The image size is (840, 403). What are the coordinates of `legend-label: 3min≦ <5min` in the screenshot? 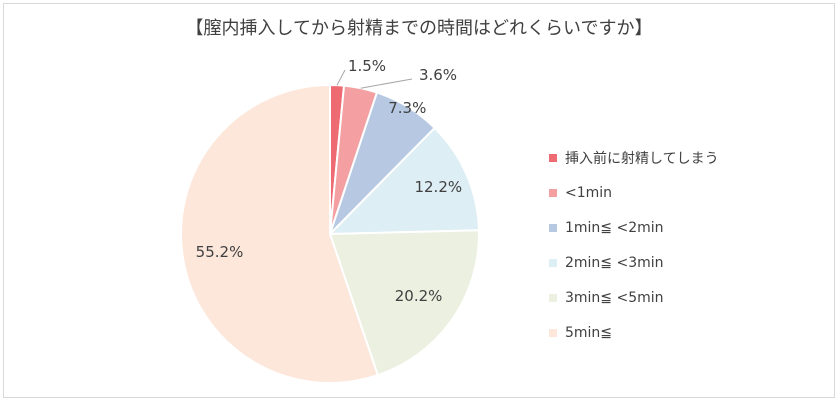 It's located at (614, 297).